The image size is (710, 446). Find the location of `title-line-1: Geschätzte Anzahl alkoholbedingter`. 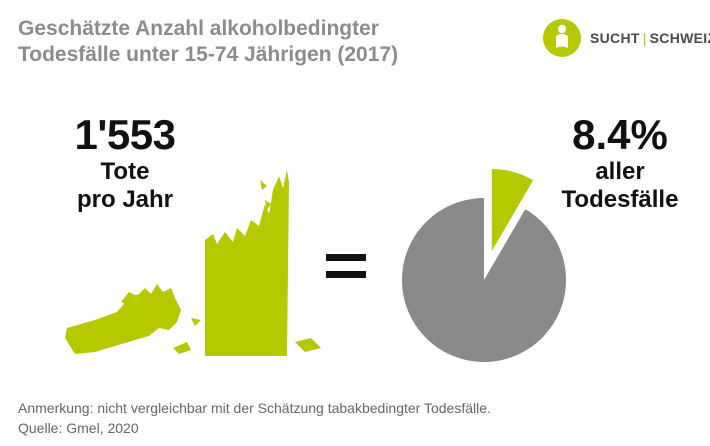

title-line-1: Geschätzte Anzahl alkoholbedingter is located at coordinates (198, 28).